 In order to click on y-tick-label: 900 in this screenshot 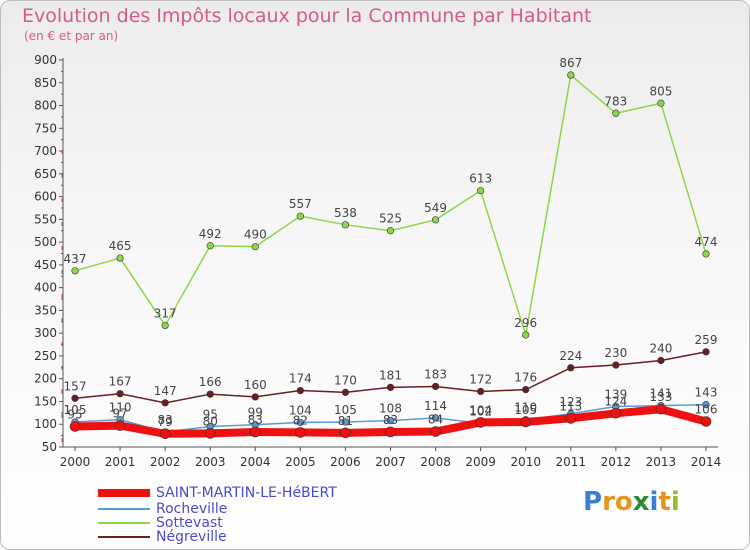, I will do `click(45, 60)`.